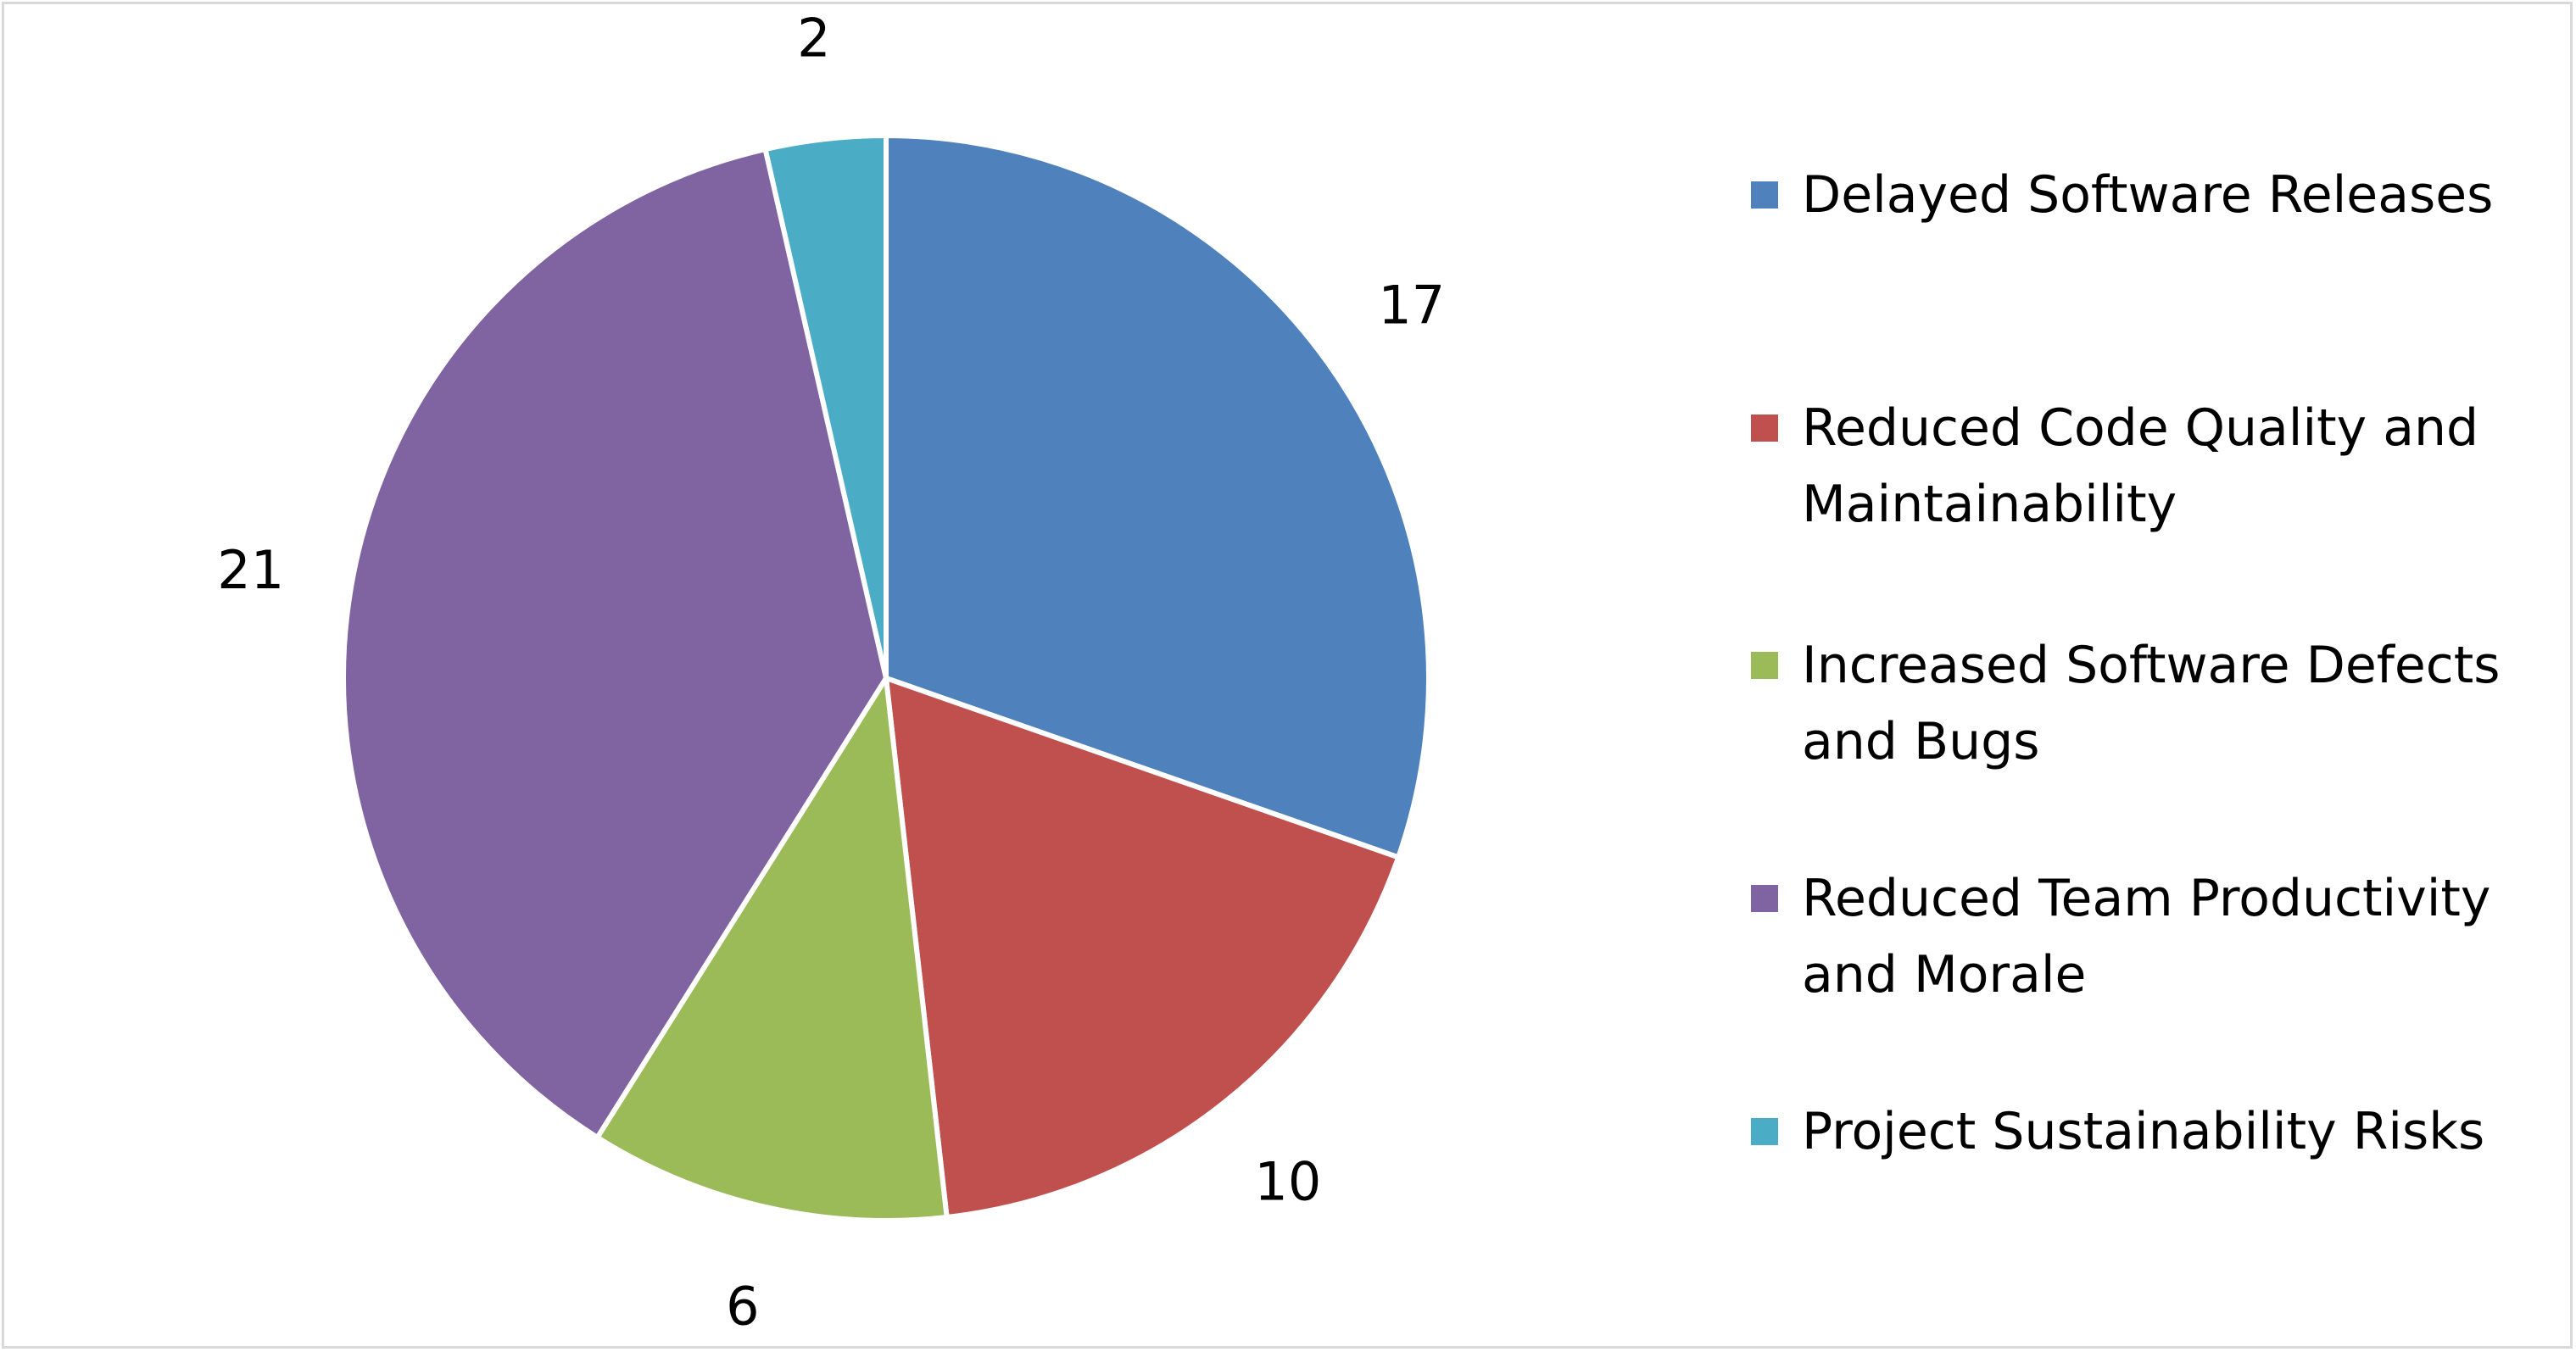 Image resolution: width=2576 pixels, height=1352 pixels. What do you see at coordinates (742, 1306) in the screenshot?
I see `slice-value-label: 6` at bounding box center [742, 1306].